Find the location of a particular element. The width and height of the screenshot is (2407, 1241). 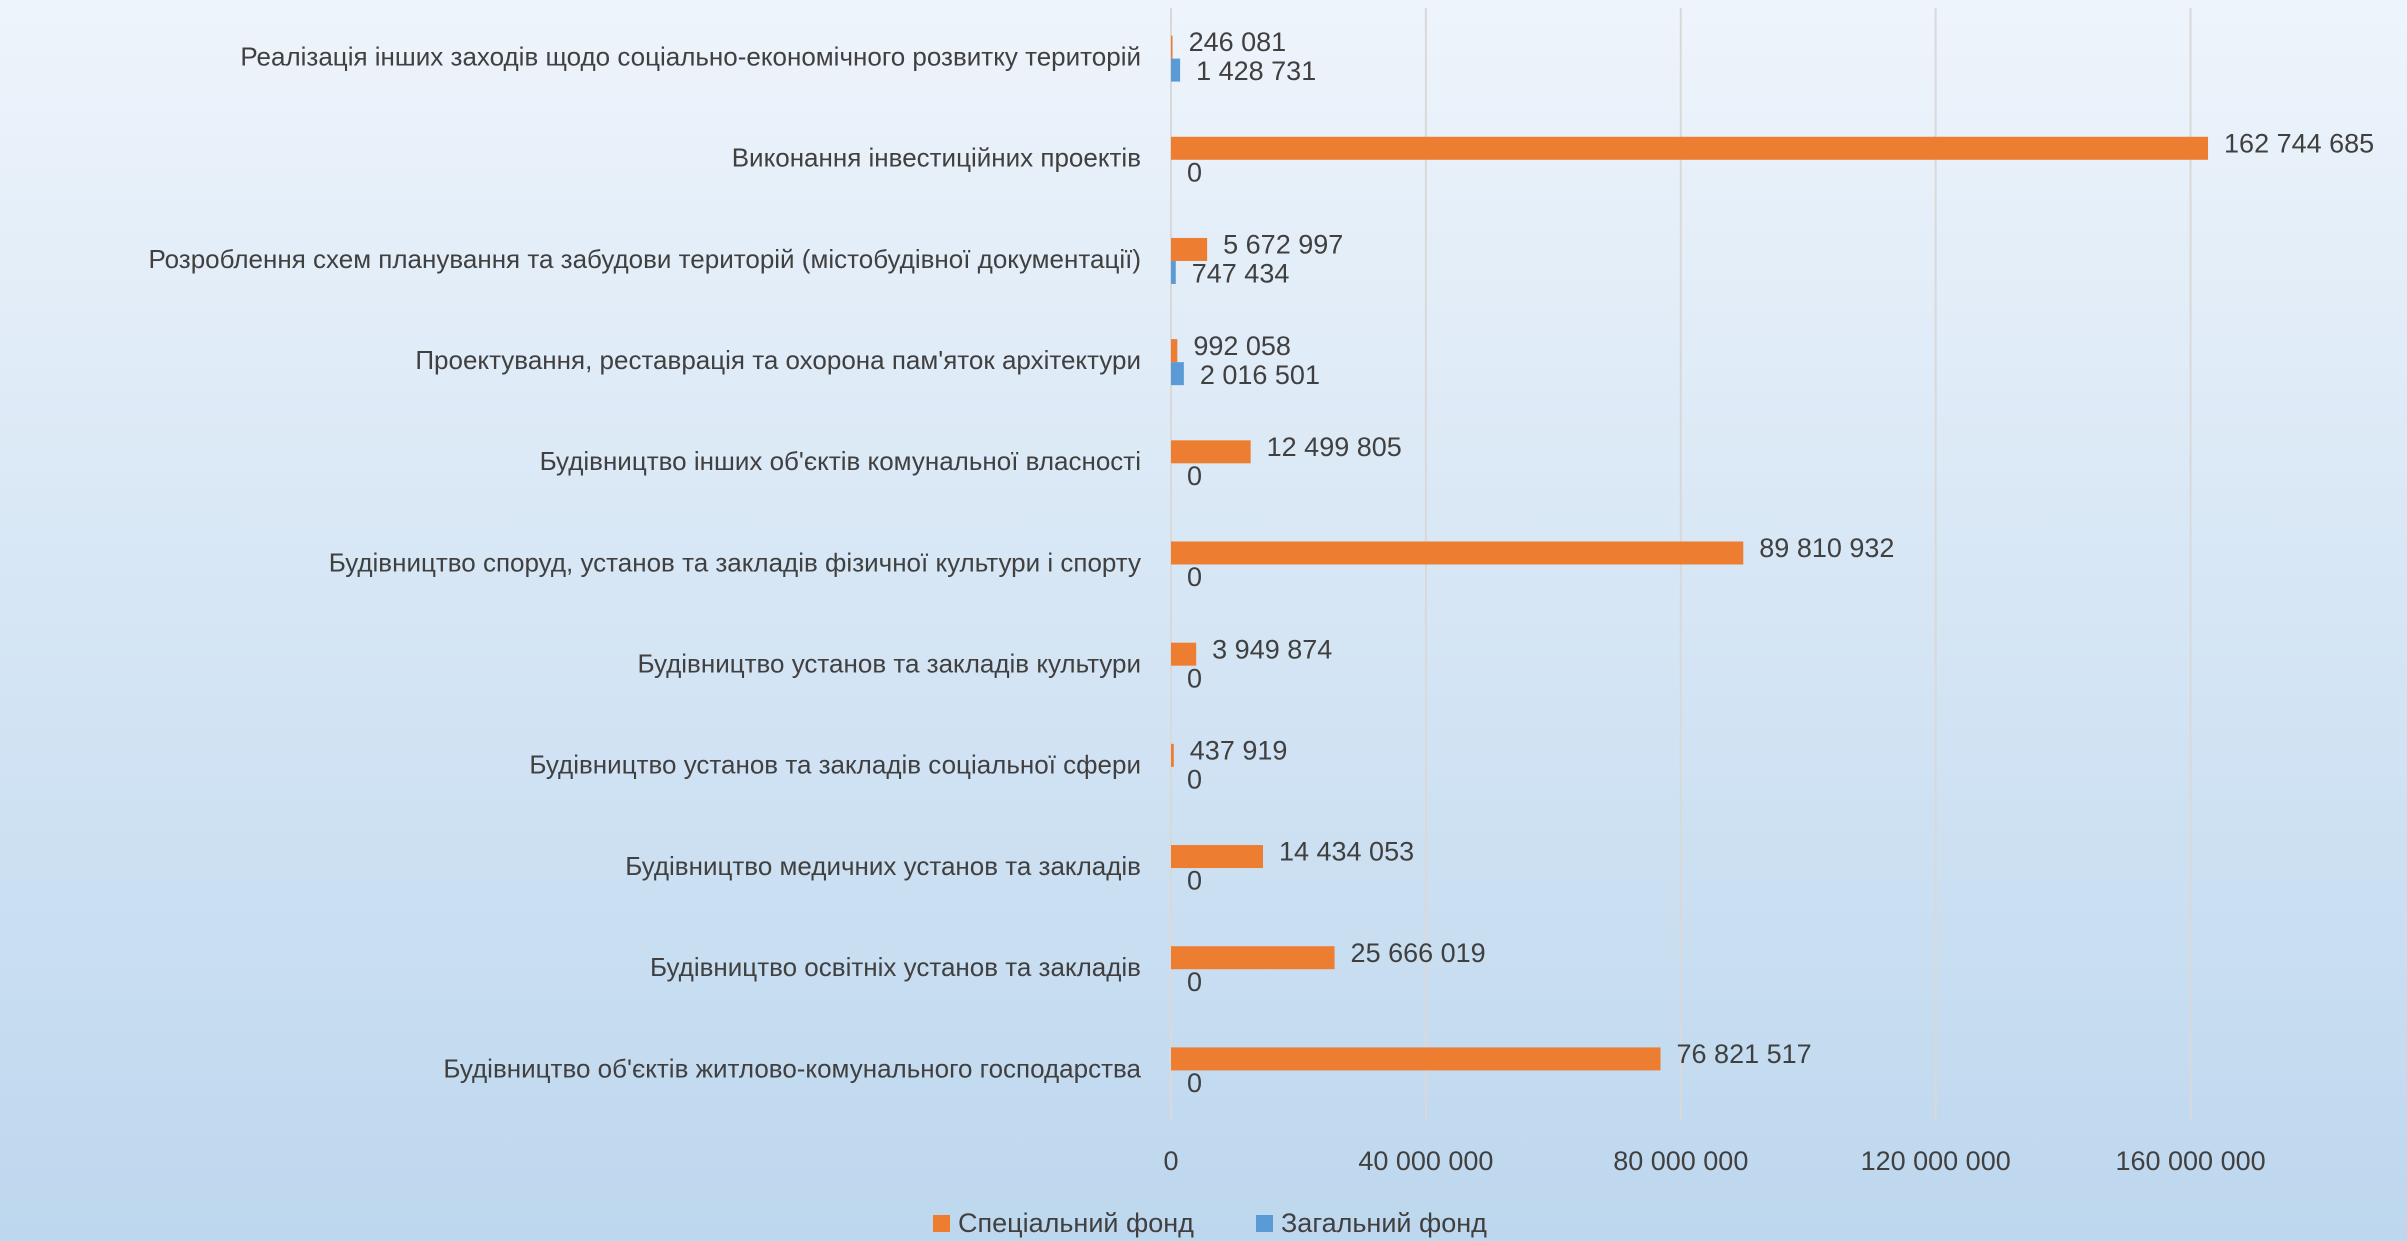

value-label: 3 949 874 is located at coordinates (1272, 649).